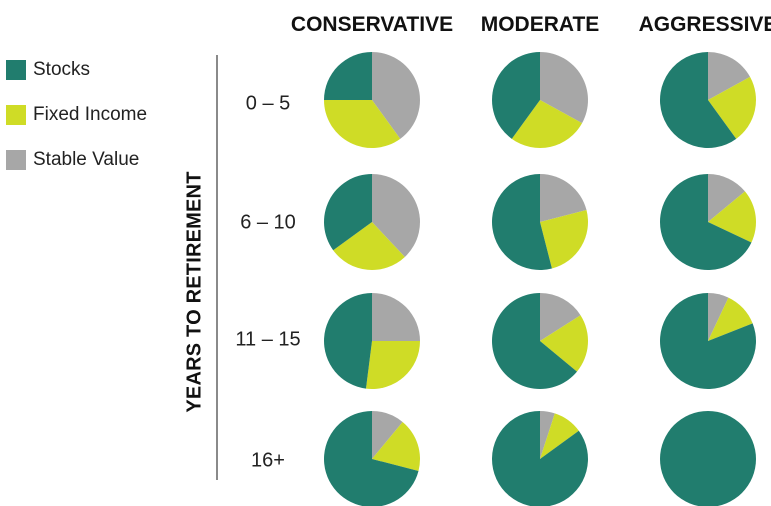  I want to click on column-header-conservative: CONSERVATIVE, so click(372, 24).